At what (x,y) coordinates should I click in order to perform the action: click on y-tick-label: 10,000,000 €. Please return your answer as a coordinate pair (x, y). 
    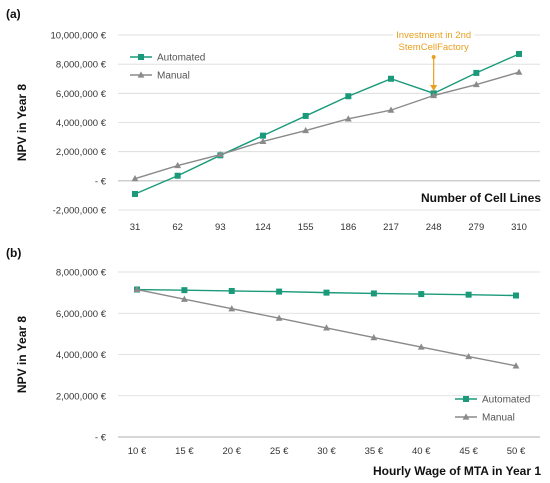
    Looking at the image, I should click on (79, 36).